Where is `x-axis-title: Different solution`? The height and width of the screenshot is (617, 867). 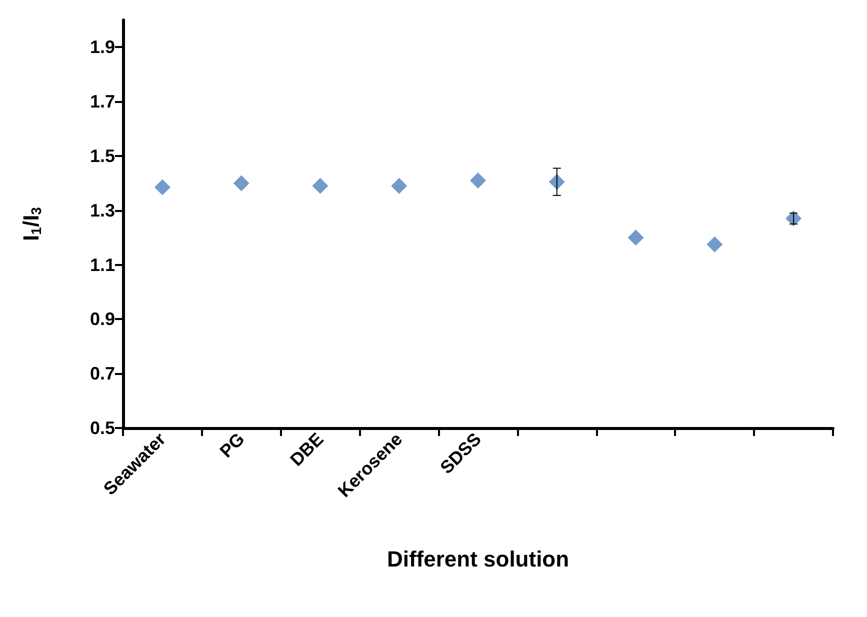
x-axis-title: Different solution is located at coordinates (478, 559).